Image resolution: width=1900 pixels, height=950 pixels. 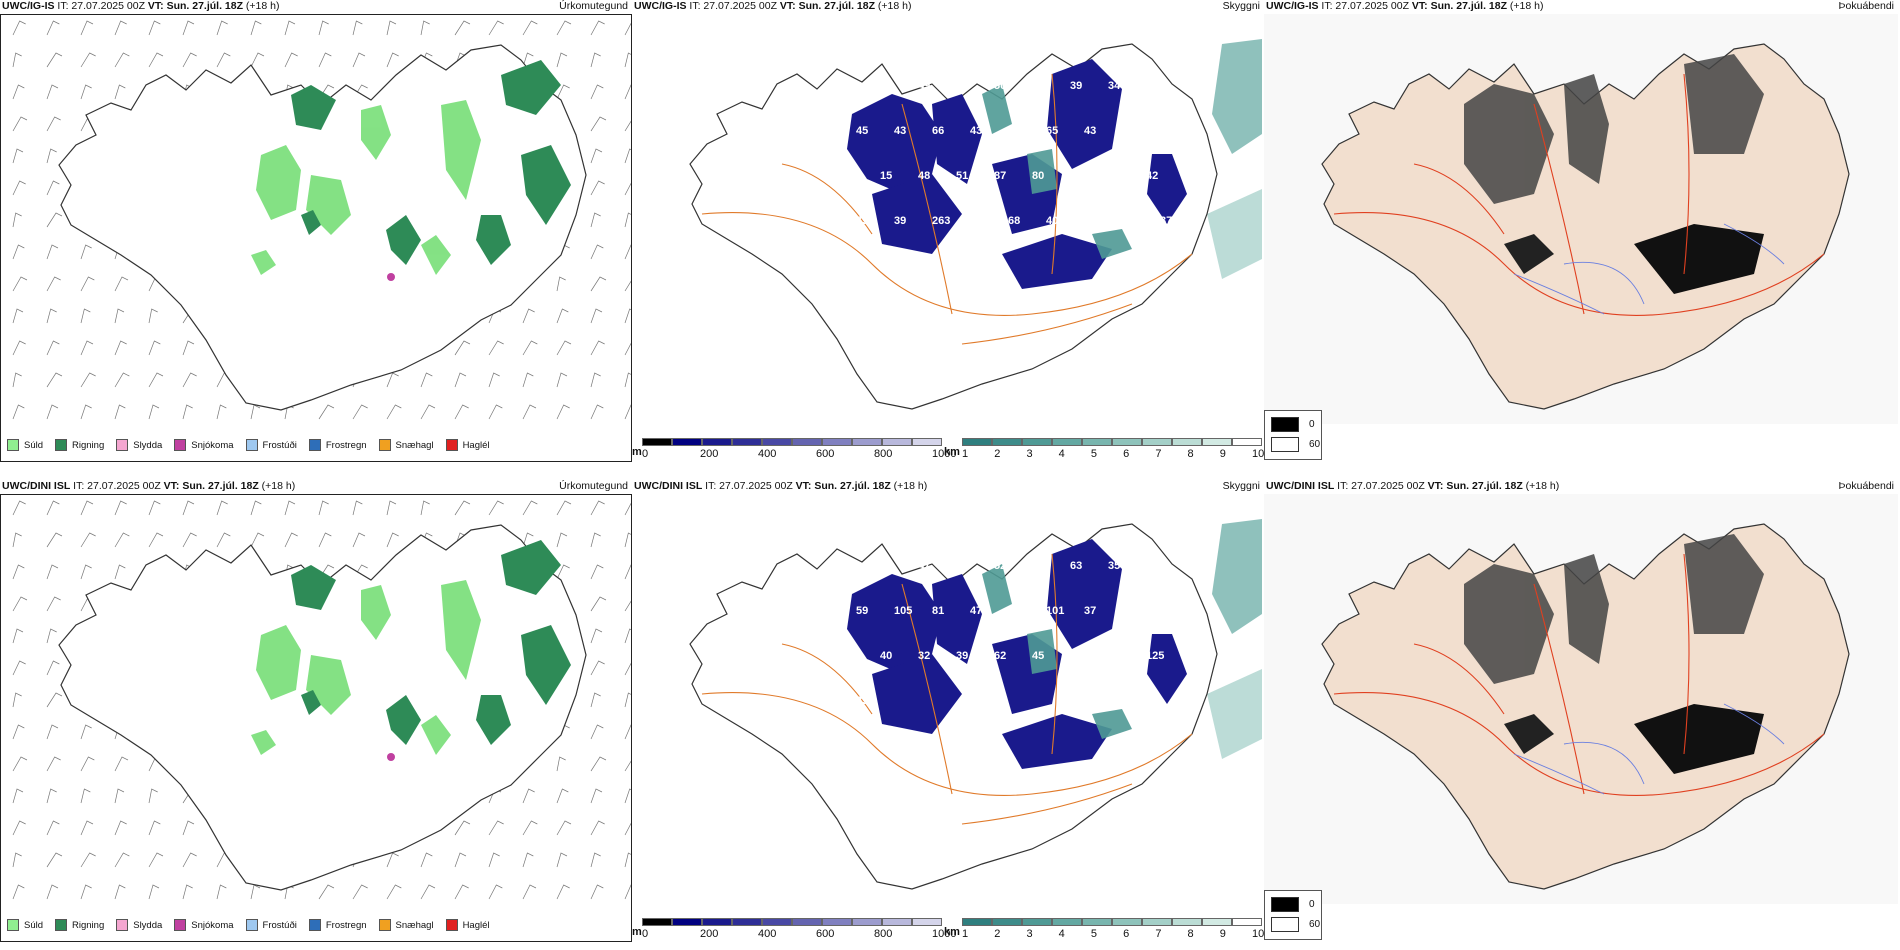 What do you see at coordinates (117, 486) in the screenshot?
I see `init-time: IT: 27.07.2025 00Z` at bounding box center [117, 486].